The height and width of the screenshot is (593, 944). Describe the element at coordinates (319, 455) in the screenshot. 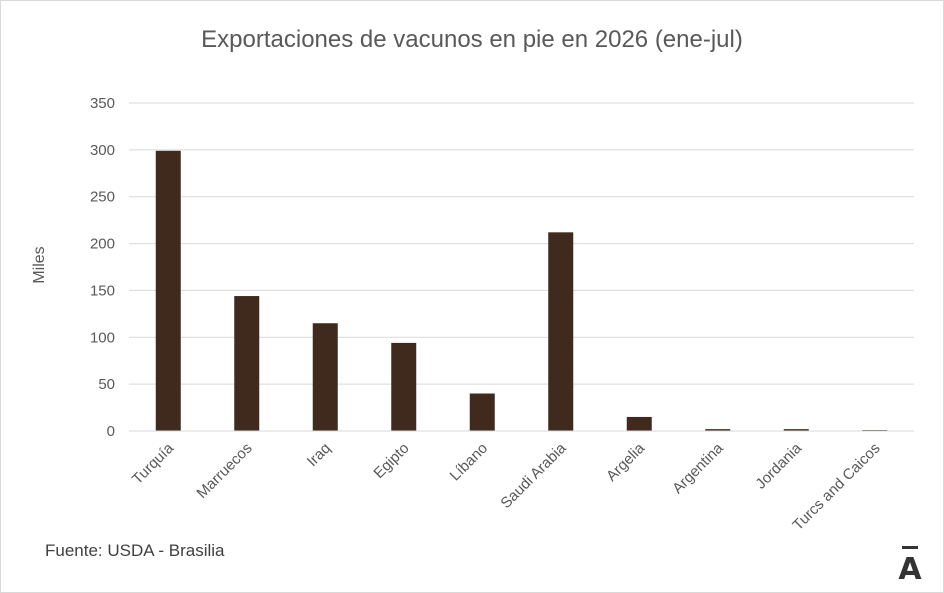

I see `x-tick-label: Iraq` at that location.